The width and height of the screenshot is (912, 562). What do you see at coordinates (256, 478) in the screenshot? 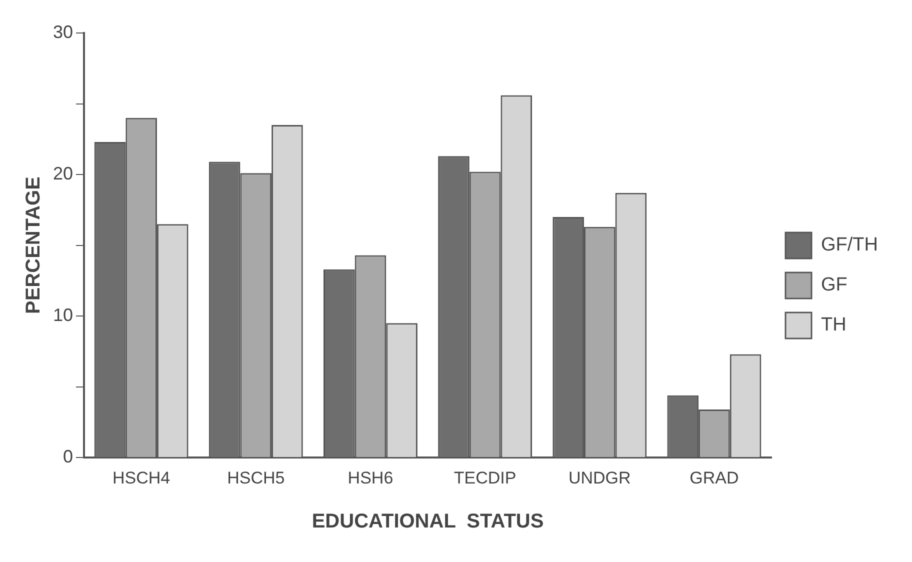
I see `x-tick-label: HSCH5` at bounding box center [256, 478].